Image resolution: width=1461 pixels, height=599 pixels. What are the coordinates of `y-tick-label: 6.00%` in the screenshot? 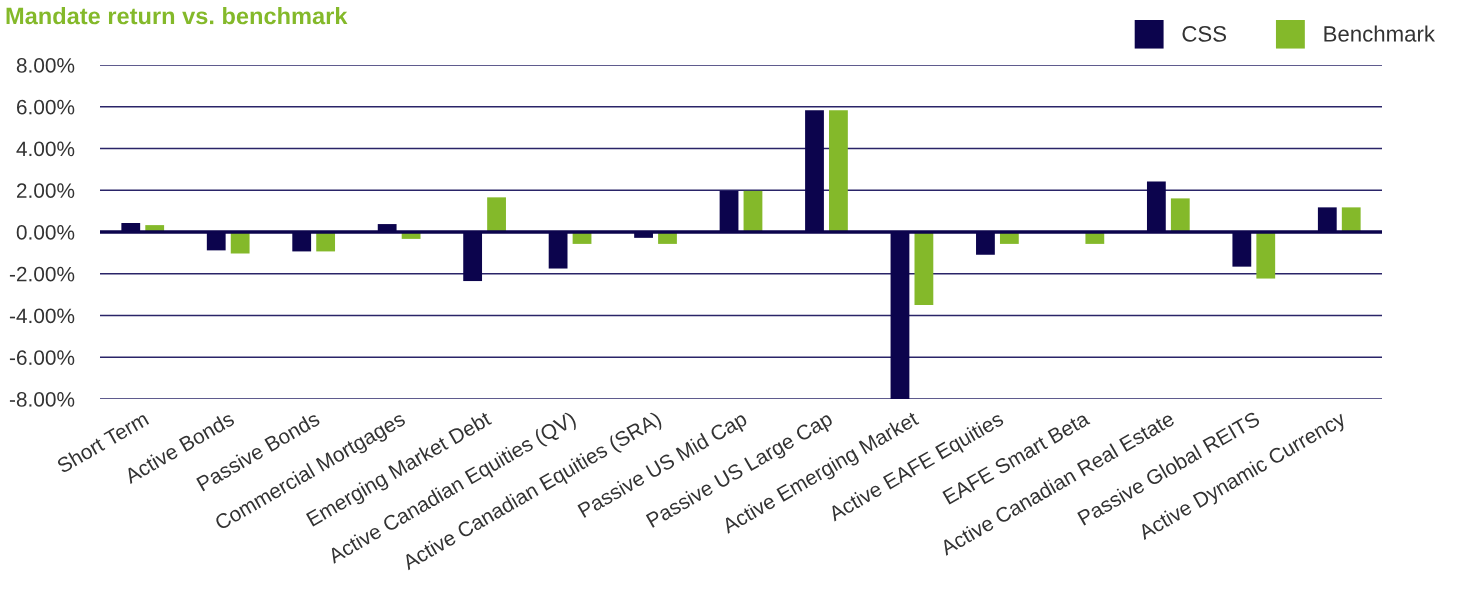 It's located at (45, 107).